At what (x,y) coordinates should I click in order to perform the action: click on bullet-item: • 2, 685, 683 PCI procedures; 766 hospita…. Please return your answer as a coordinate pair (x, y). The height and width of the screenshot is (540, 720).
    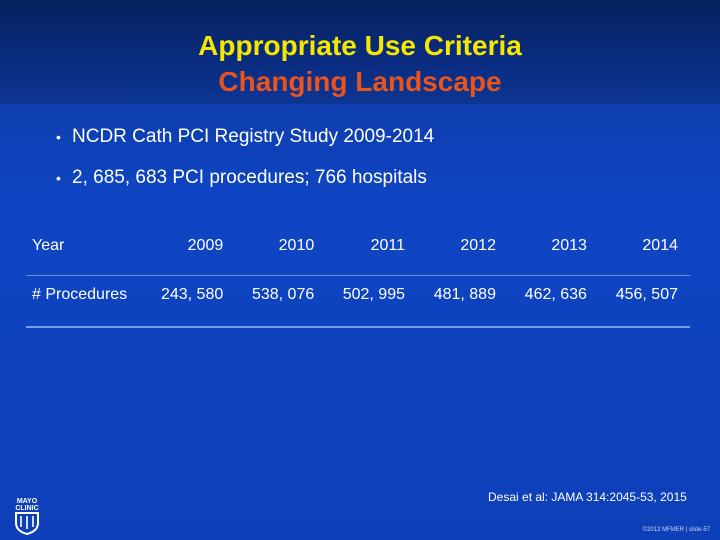
    Looking at the image, I should click on (245, 178).